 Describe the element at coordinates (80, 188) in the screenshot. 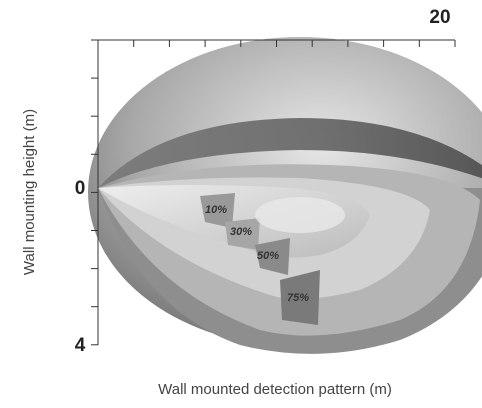

I see `y-zero-label: 0` at that location.